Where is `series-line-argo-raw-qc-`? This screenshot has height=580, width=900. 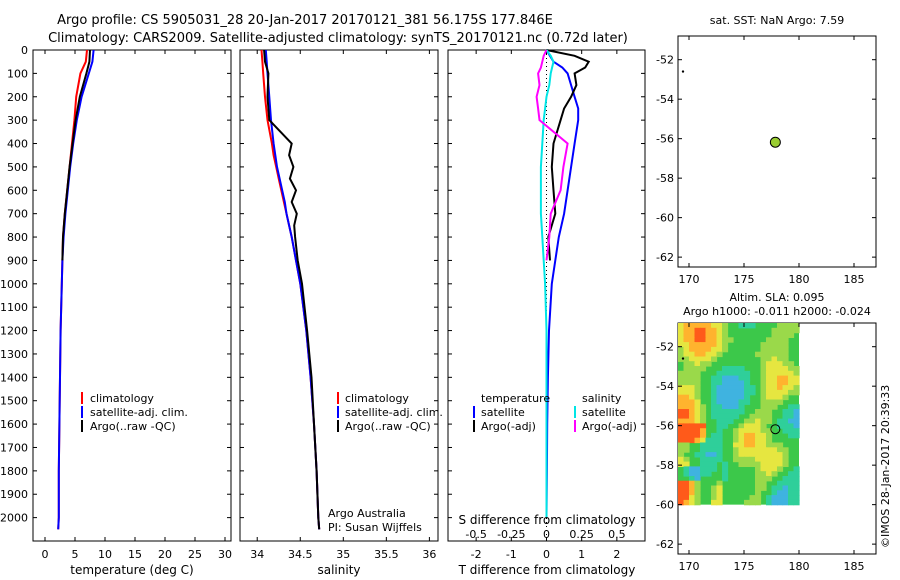
series-line-argo-raw-qc- is located at coordinates (292, 289).